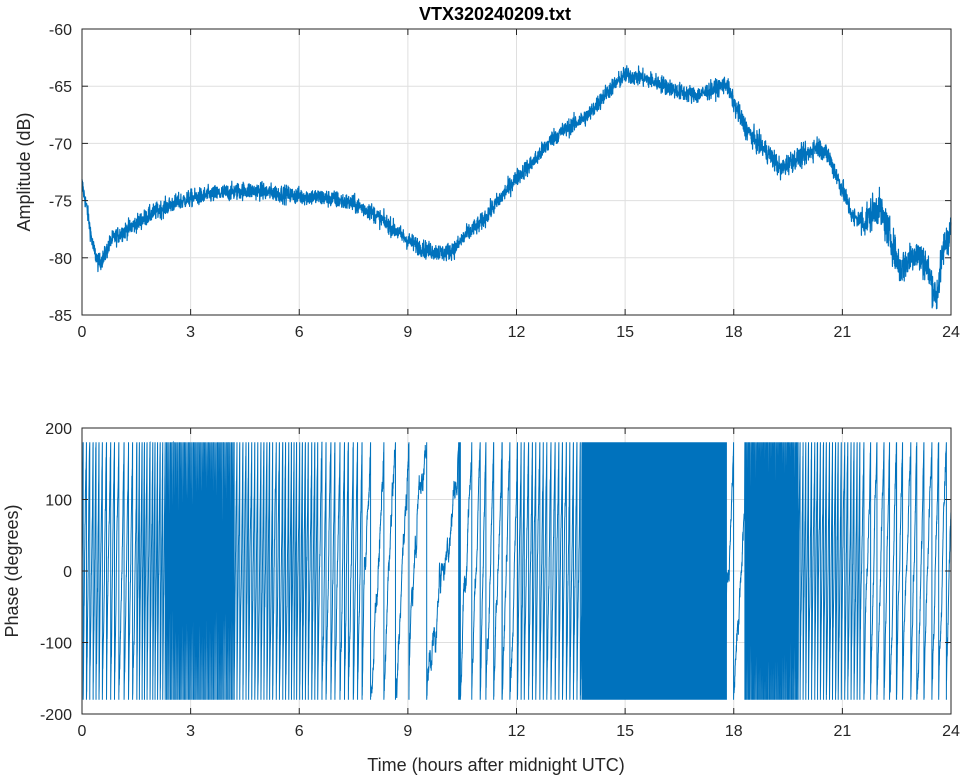 This screenshot has width=964, height=778. I want to click on phase-x-tick-label: 24, so click(951, 731).